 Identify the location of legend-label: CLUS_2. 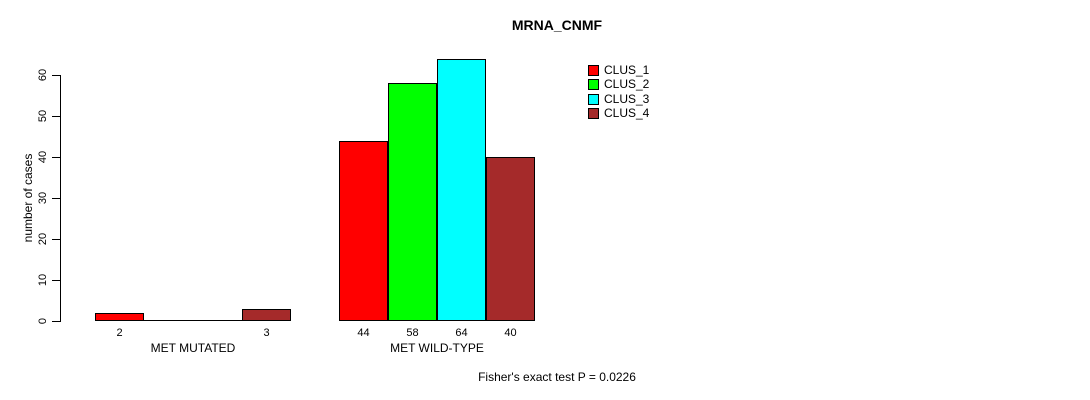
(627, 84).